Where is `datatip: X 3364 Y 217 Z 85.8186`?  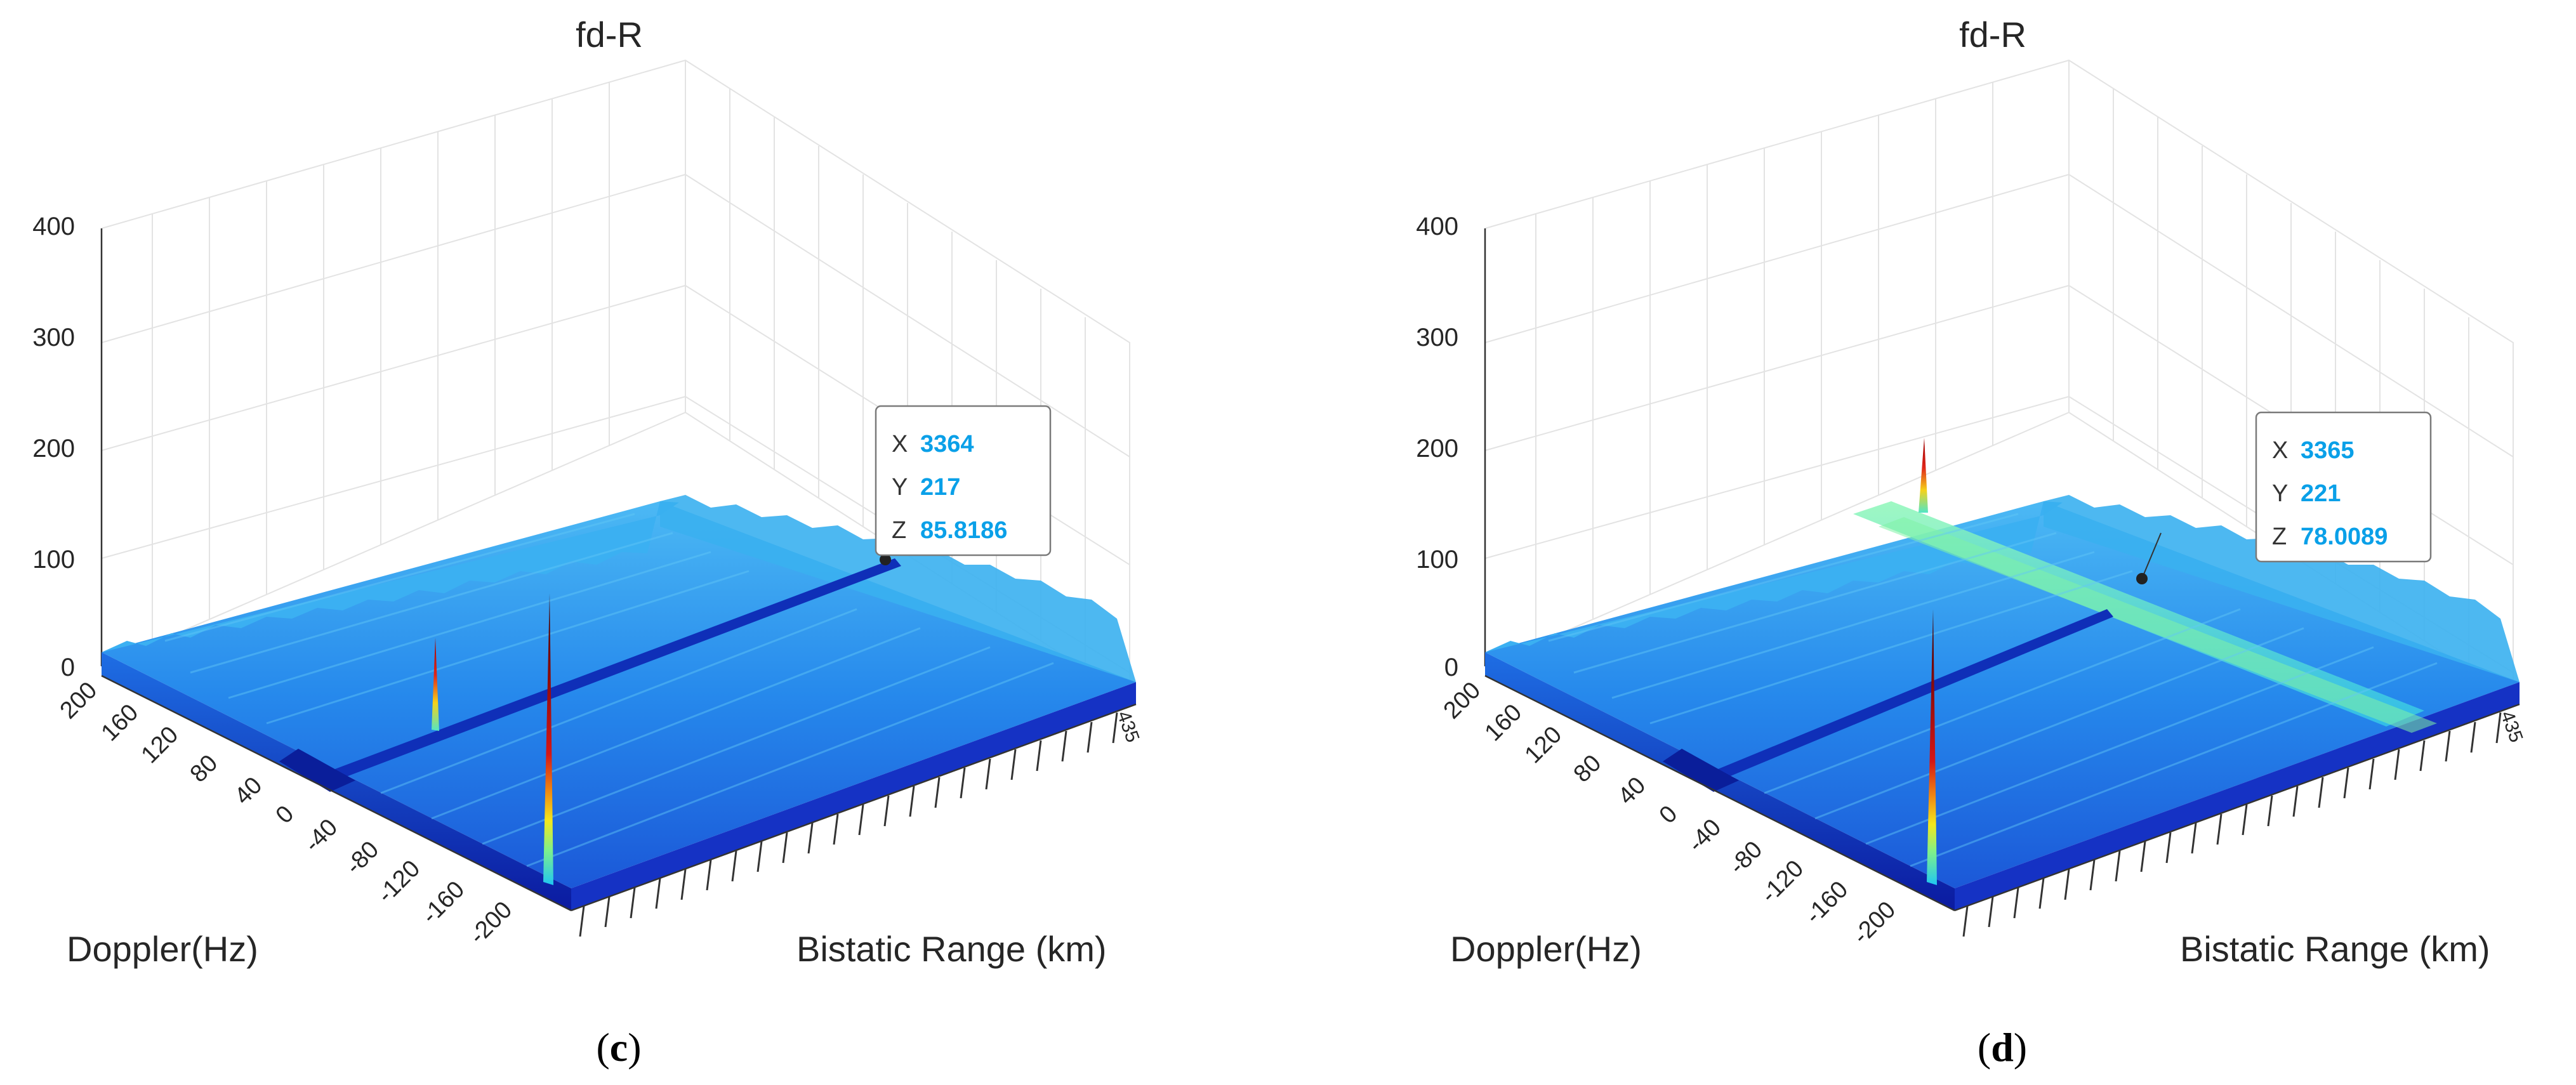
datatip: X 3364 Y 217 Z 85.8186 is located at coordinates (963, 485).